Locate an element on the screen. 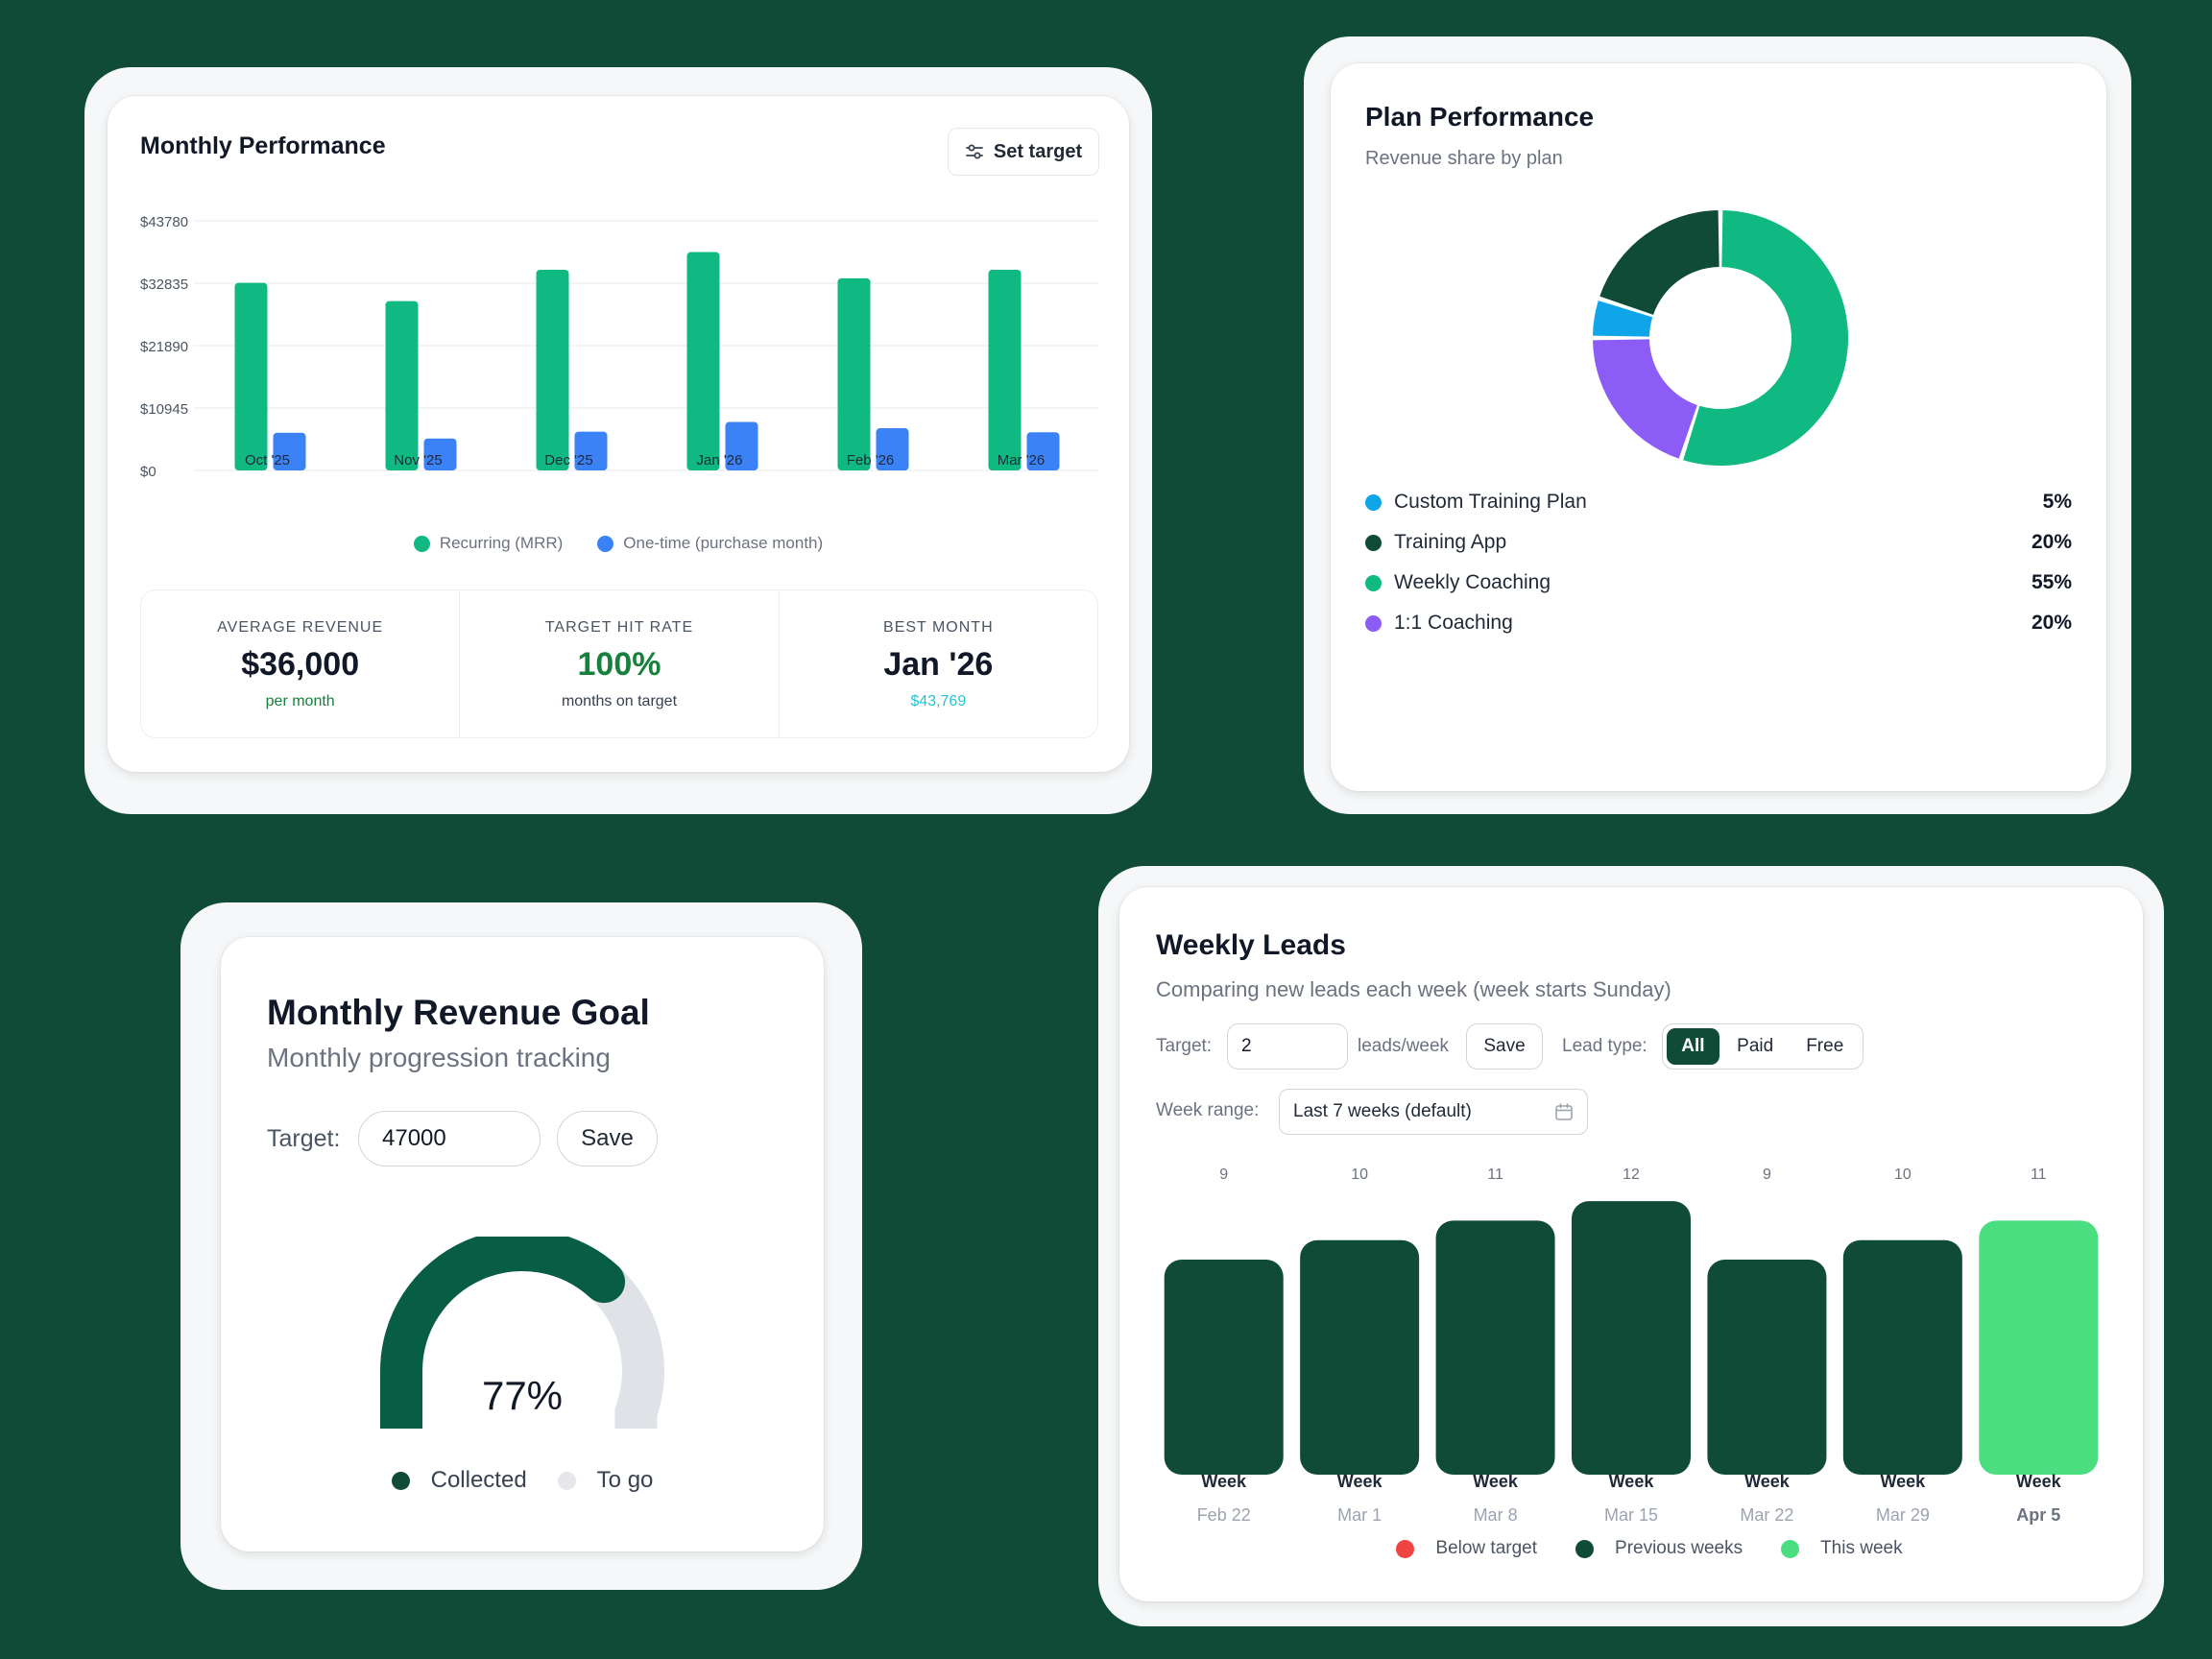 Image resolution: width=2212 pixels, height=1659 pixels. lead-type-free: Free is located at coordinates (1825, 1046).